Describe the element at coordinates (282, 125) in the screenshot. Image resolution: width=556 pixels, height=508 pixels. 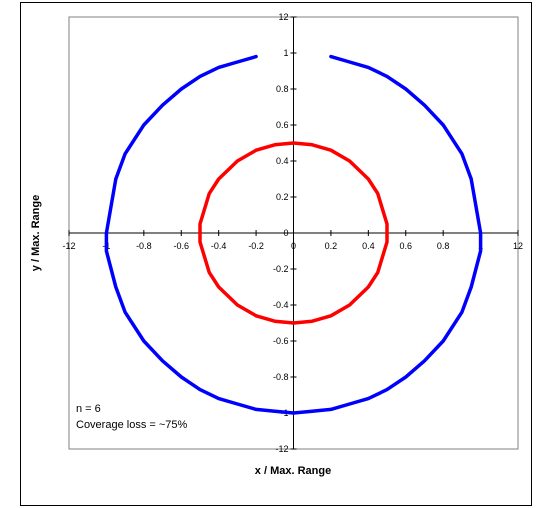
I see `y-tick-label: 0.6` at that location.